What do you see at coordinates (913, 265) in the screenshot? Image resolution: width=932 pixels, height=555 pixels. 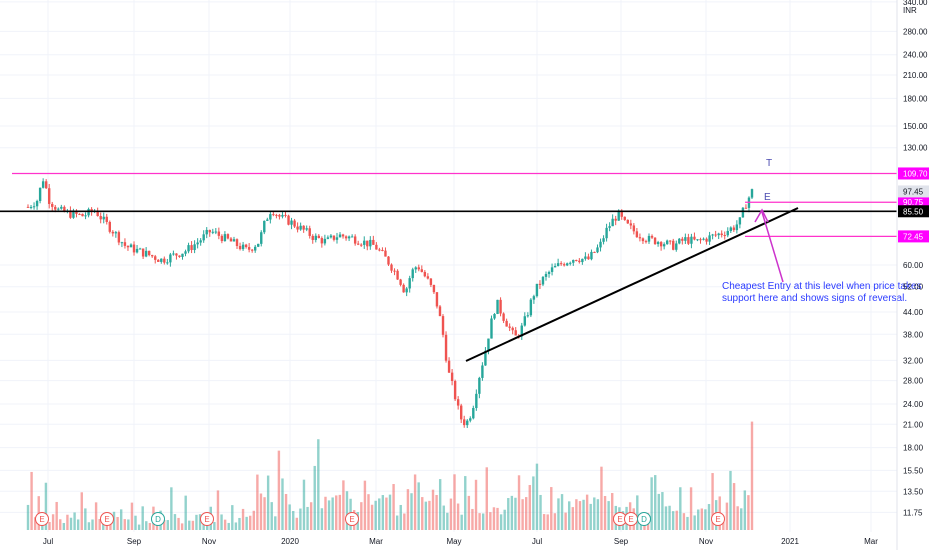 I see `price-tick-label: 60.00` at bounding box center [913, 265].